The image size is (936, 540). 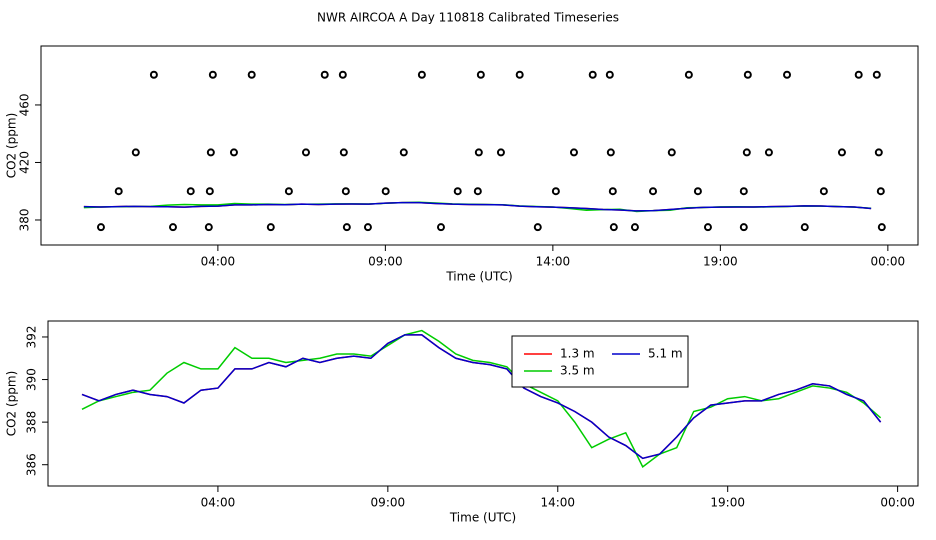 What do you see at coordinates (25, 162) in the screenshot?
I see `y-tick-label: 420` at bounding box center [25, 162].